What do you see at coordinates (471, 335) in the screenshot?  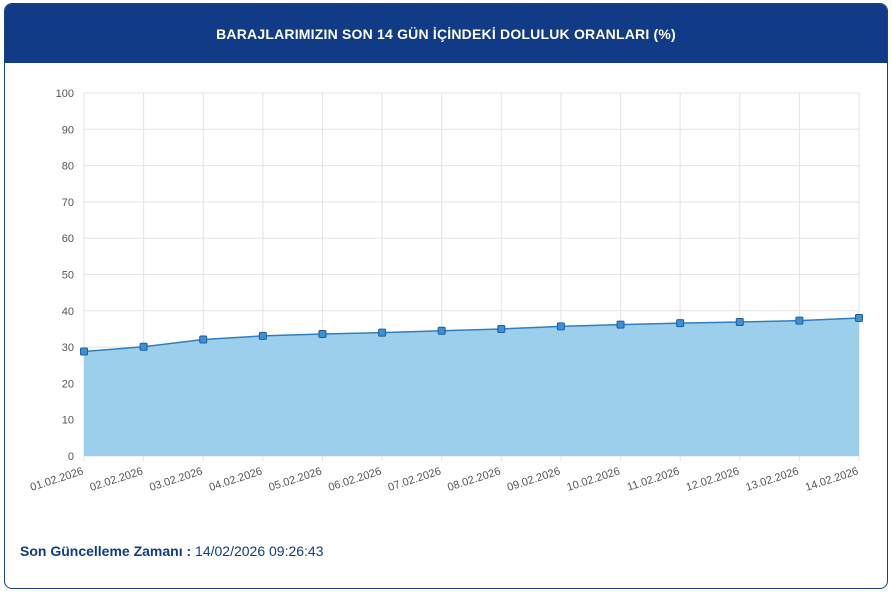 I see `series-line` at bounding box center [471, 335].